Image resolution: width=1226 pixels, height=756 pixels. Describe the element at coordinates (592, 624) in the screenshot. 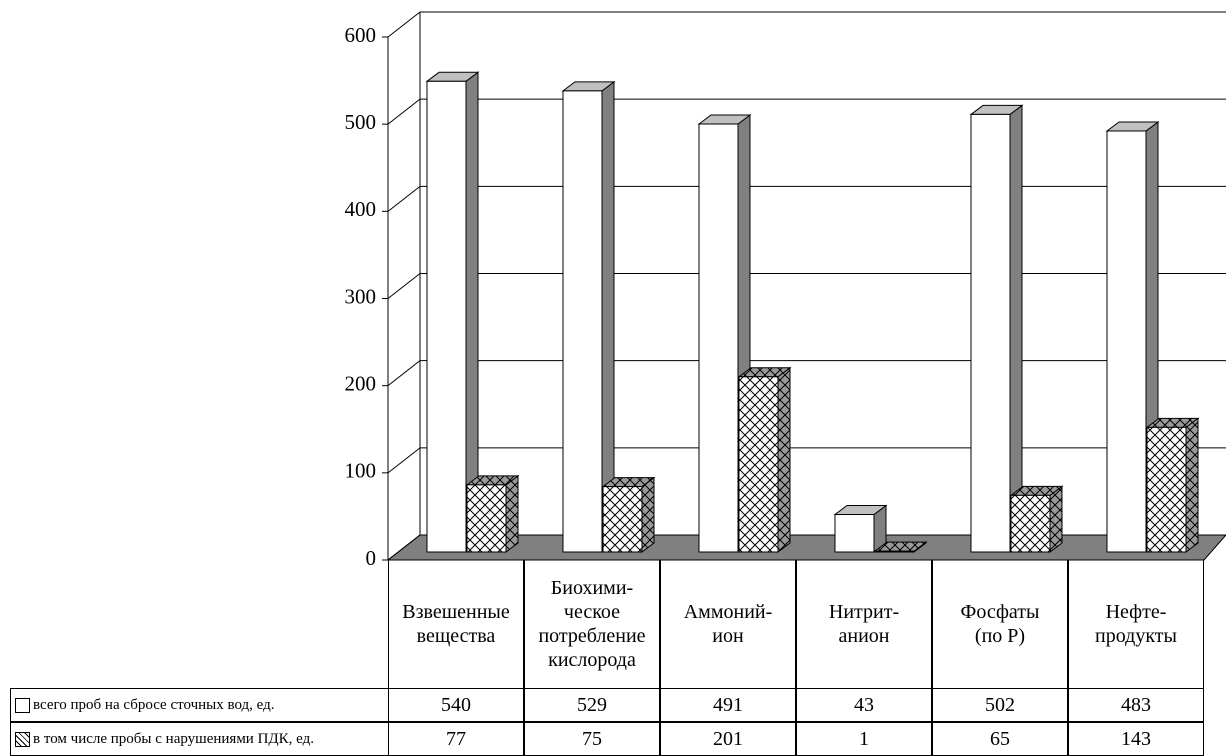

I see `category-label: Биохими- ческое потребление кислорода` at that location.